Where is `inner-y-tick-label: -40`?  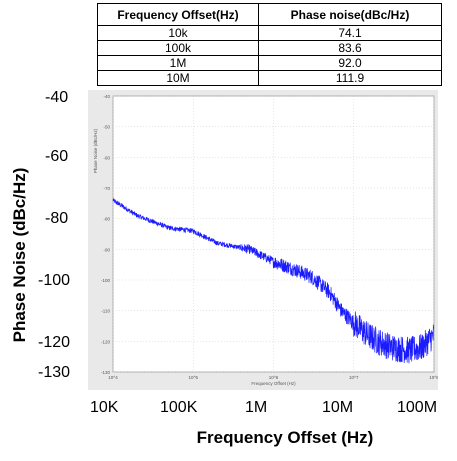 inner-y-tick-label: -40 is located at coordinates (106, 96).